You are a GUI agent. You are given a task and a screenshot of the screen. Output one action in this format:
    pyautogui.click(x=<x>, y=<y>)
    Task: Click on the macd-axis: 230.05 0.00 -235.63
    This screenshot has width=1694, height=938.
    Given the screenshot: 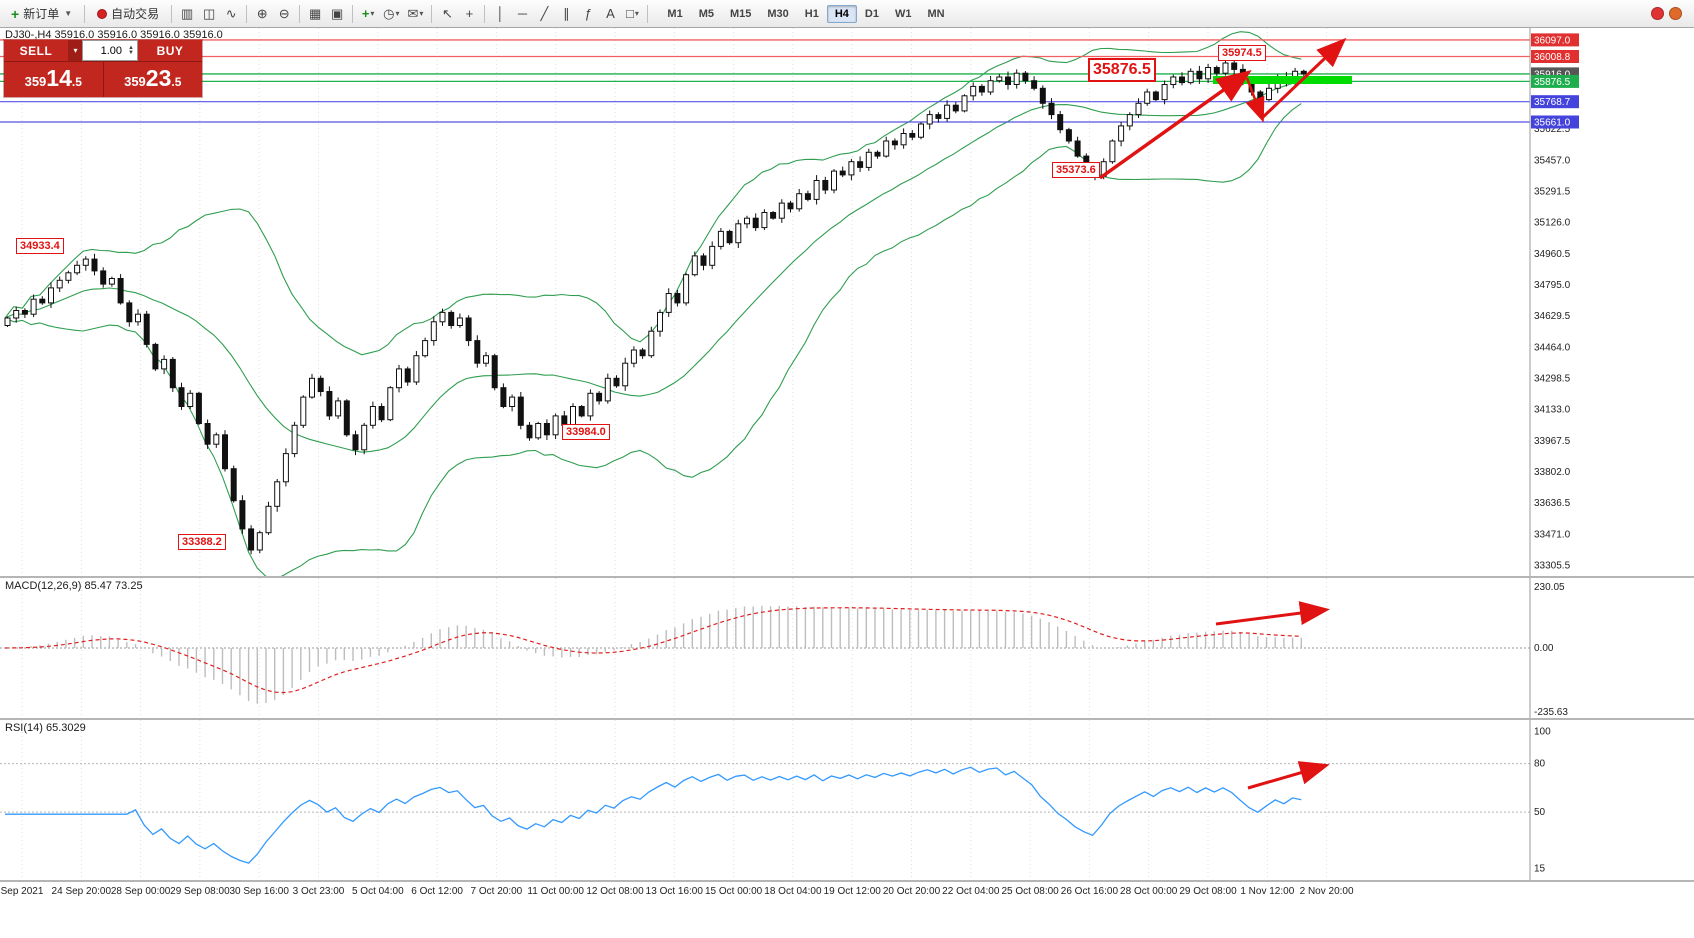 What is the action you would take?
    pyautogui.click(x=1551, y=650)
    